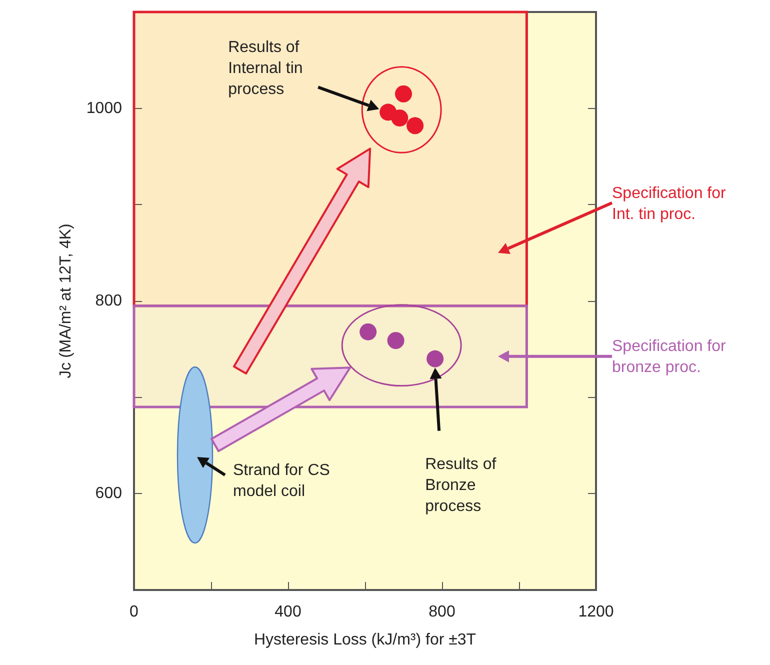 This screenshot has height=665, width=770. What do you see at coordinates (669, 357) in the screenshot?
I see `band-label: Specification for bronze proc.` at bounding box center [669, 357].